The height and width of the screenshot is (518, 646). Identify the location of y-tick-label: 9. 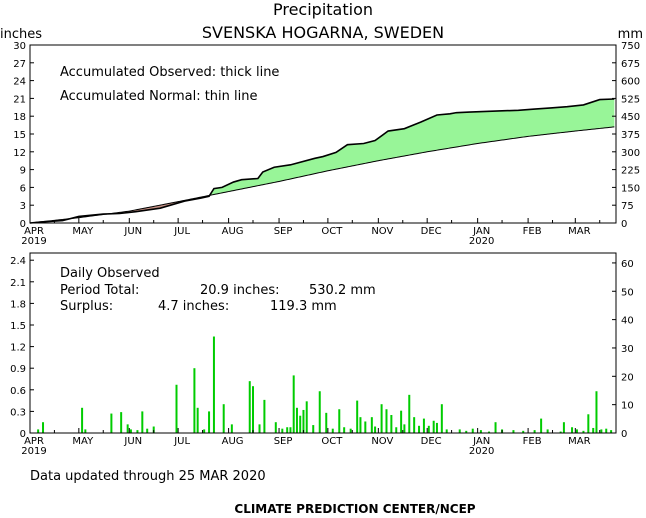
(23, 171).